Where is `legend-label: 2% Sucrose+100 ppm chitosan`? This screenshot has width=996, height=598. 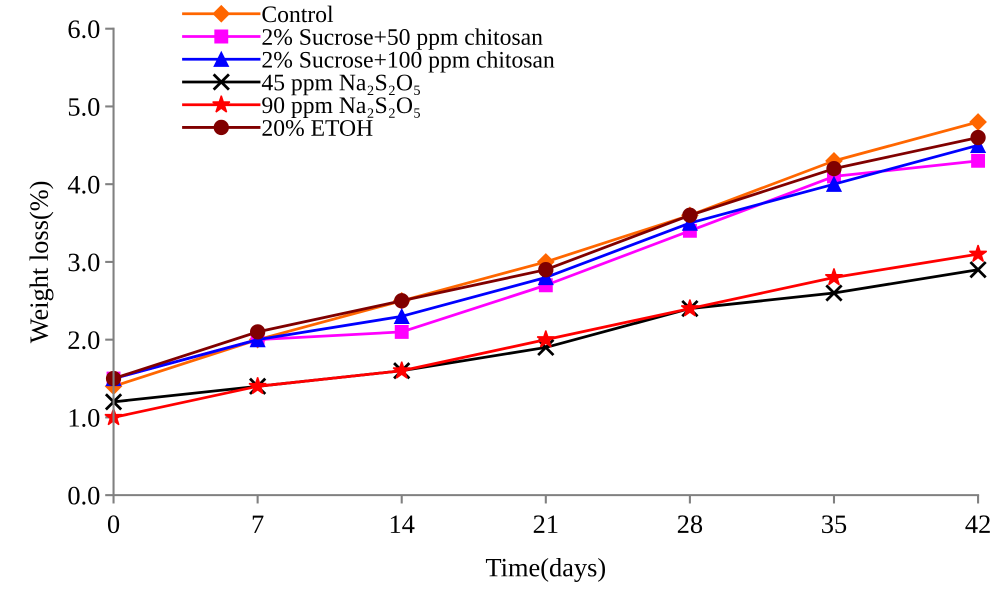
legend-label: 2% Sucrose+100 ppm chitosan is located at coordinates (408, 62).